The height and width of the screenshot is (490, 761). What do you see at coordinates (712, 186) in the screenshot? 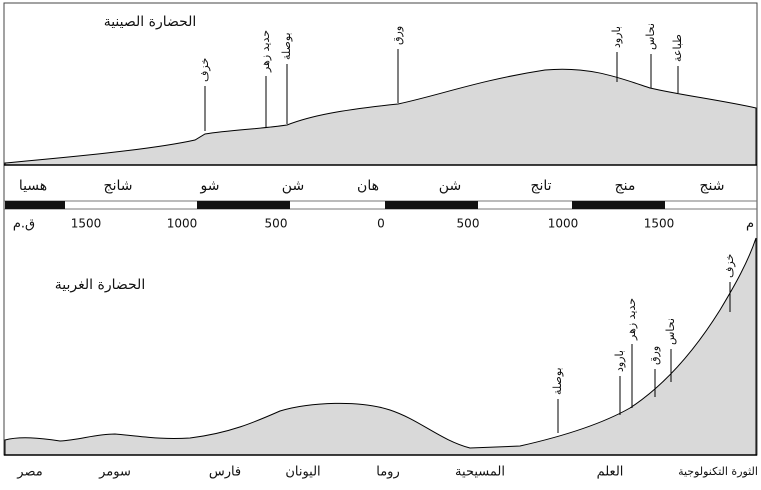
I see `dynasty-label: شنج` at bounding box center [712, 186].